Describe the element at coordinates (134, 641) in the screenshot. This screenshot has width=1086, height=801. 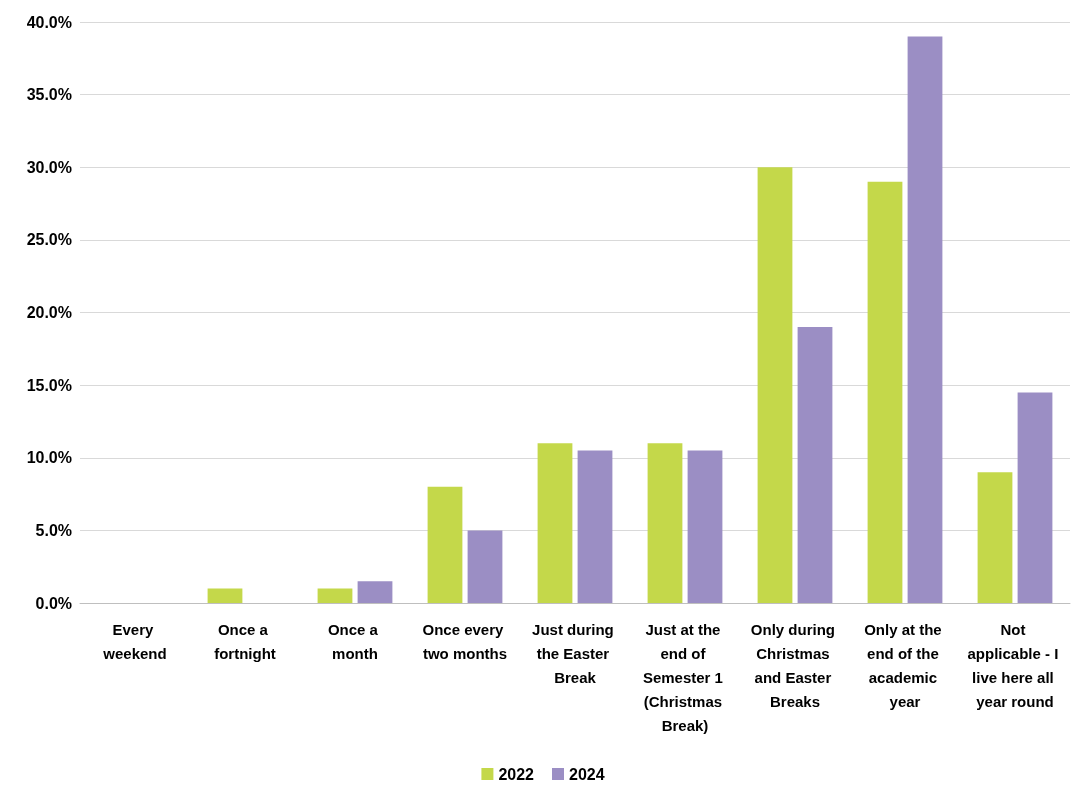
I see `x-tick-label: Every weekend` at that location.